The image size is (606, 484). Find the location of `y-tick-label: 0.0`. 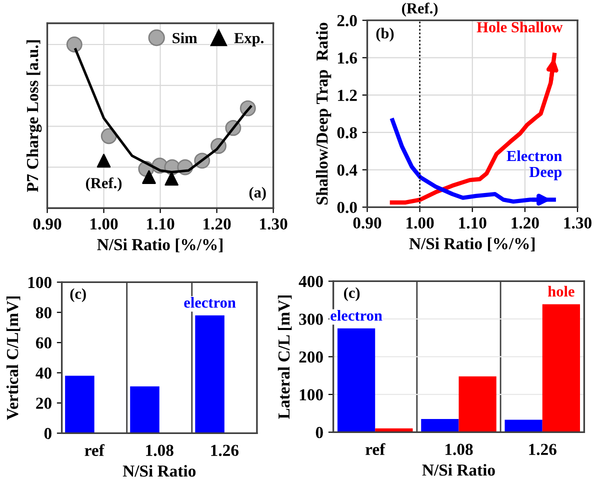

y-tick-label: 0.0 is located at coordinates (347, 208).